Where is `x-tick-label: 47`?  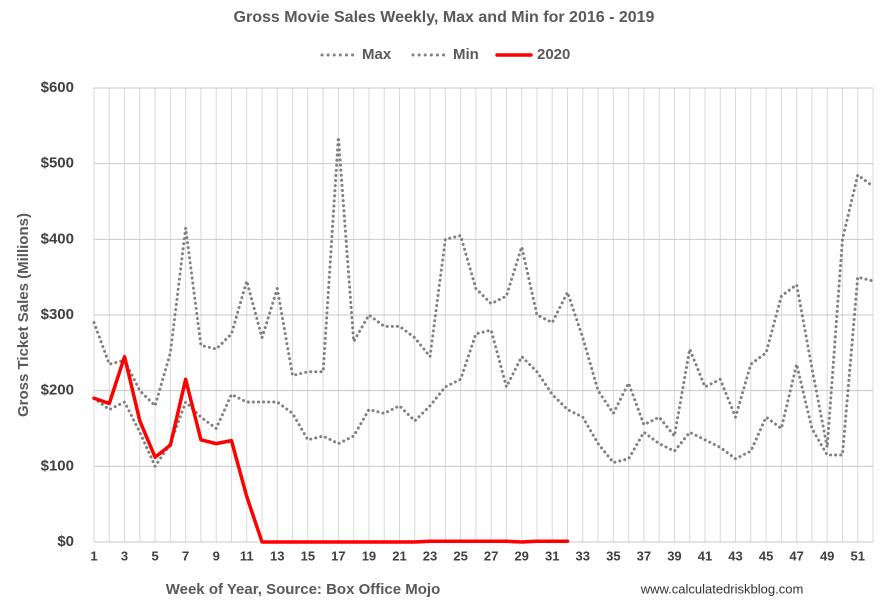 x-tick-label: 47 is located at coordinates (796, 555).